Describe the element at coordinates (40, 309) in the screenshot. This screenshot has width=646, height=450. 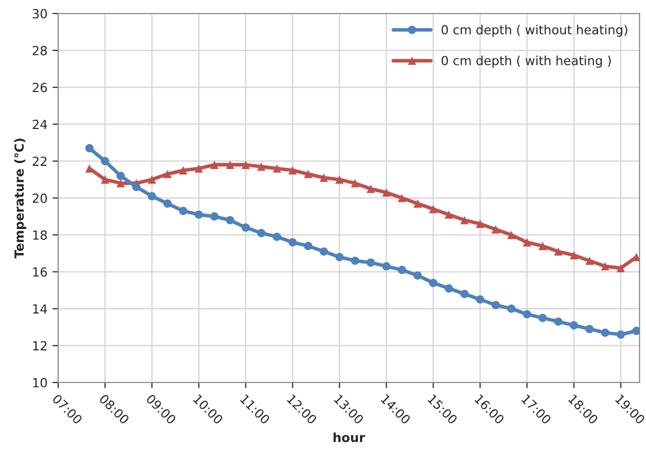
I see `y-tick-label: 14` at that location.